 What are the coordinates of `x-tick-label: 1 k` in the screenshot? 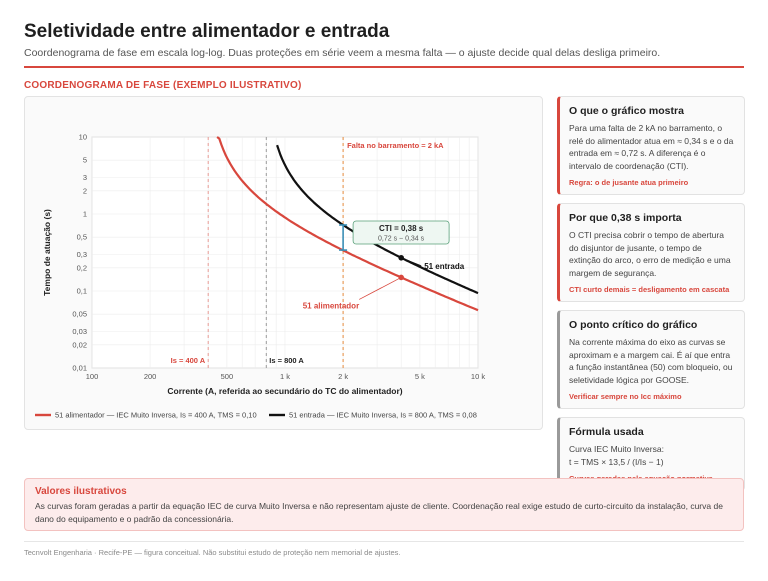 It's located at (285, 376).